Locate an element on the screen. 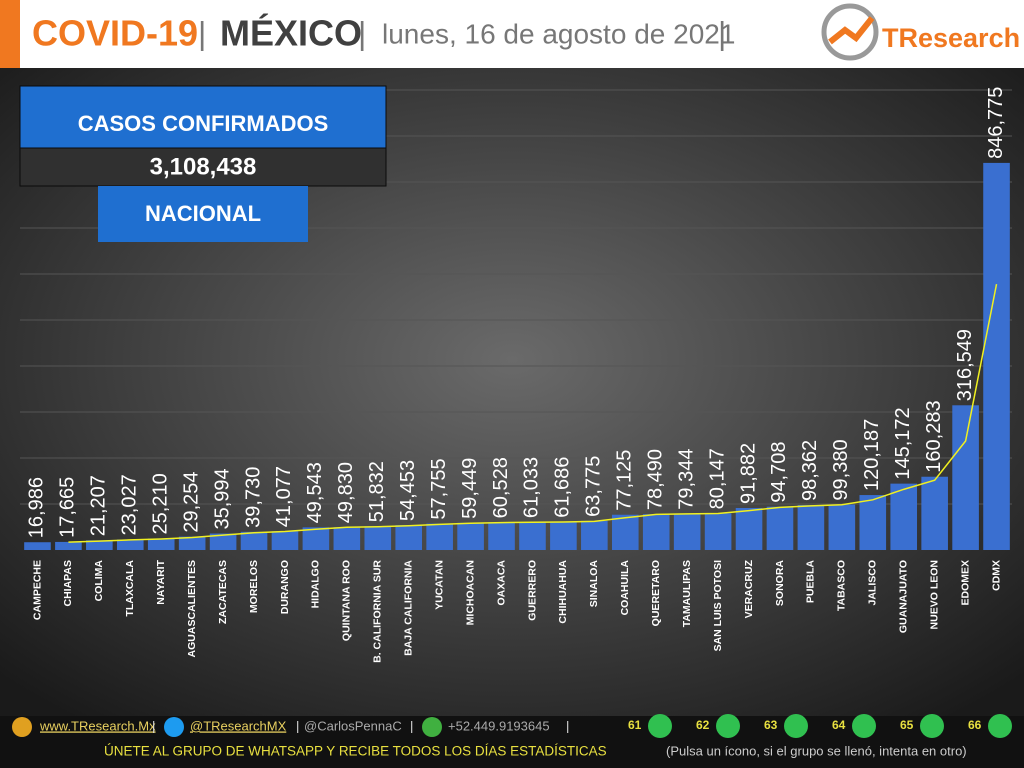  web-link: www.TResearch.Mx is located at coordinates (97, 725).